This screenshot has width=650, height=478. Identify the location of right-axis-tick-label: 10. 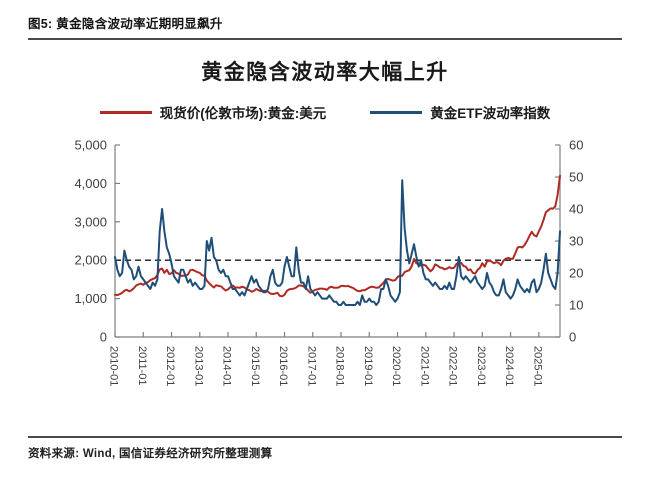
(576, 305).